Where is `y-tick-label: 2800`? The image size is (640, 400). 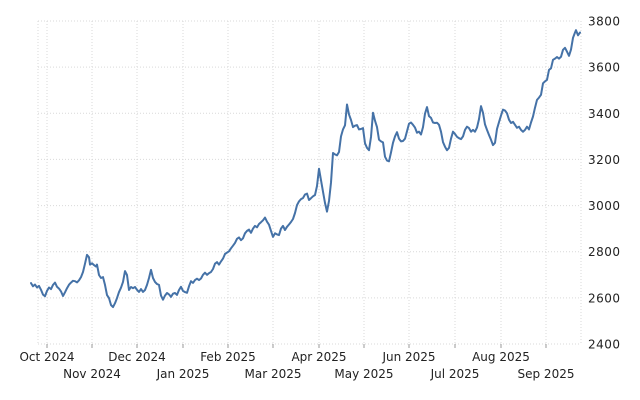
y-tick-label: 2800 is located at coordinates (604, 252).